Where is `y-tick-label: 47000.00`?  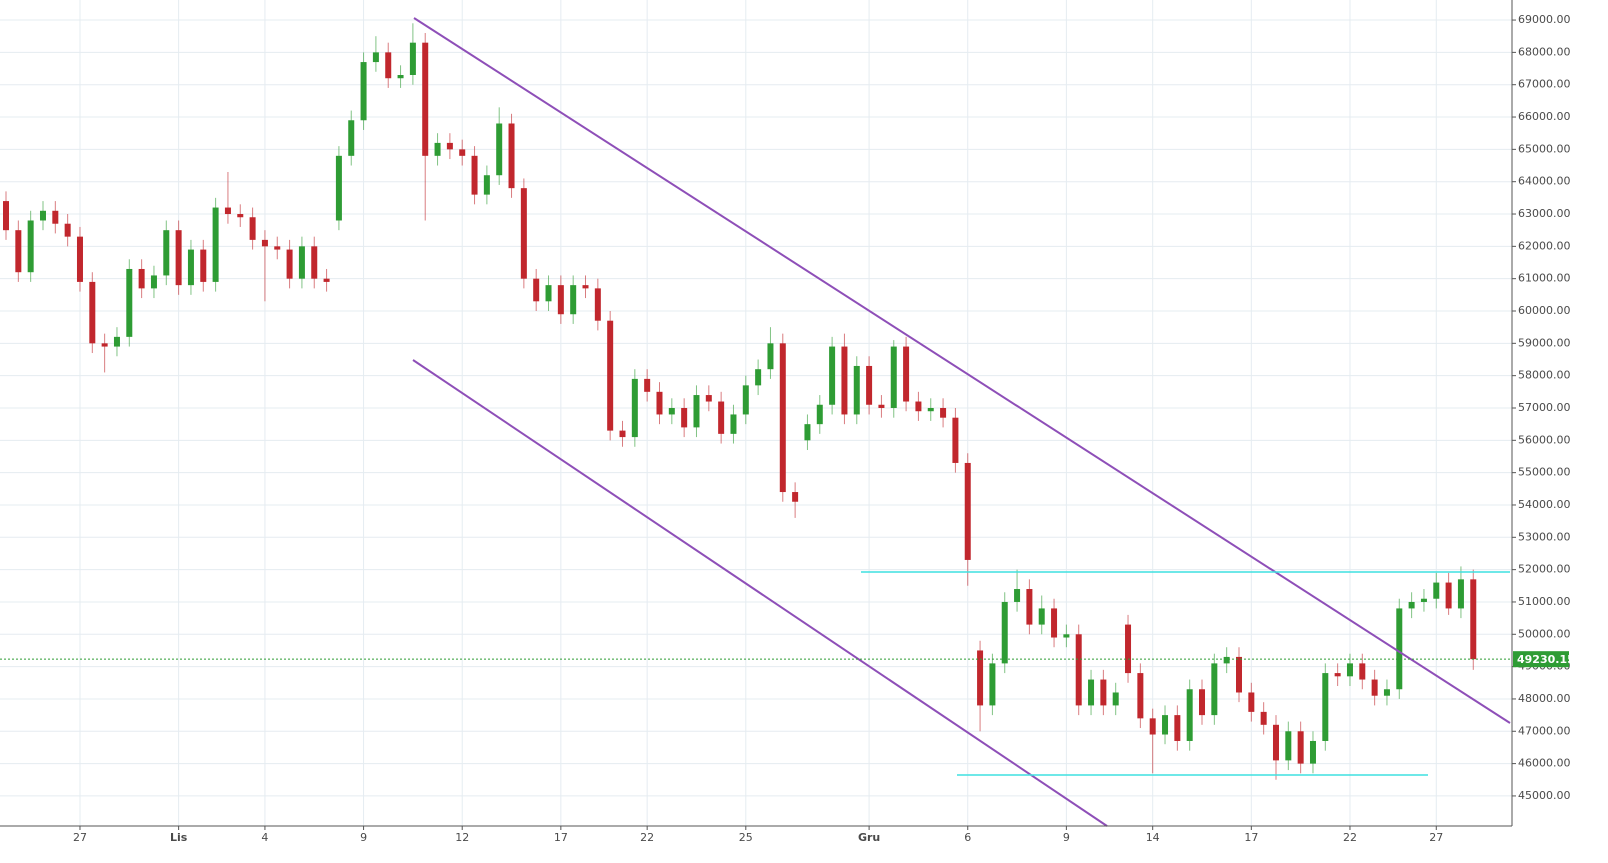
y-tick-label: 47000.00 is located at coordinates (1544, 730).